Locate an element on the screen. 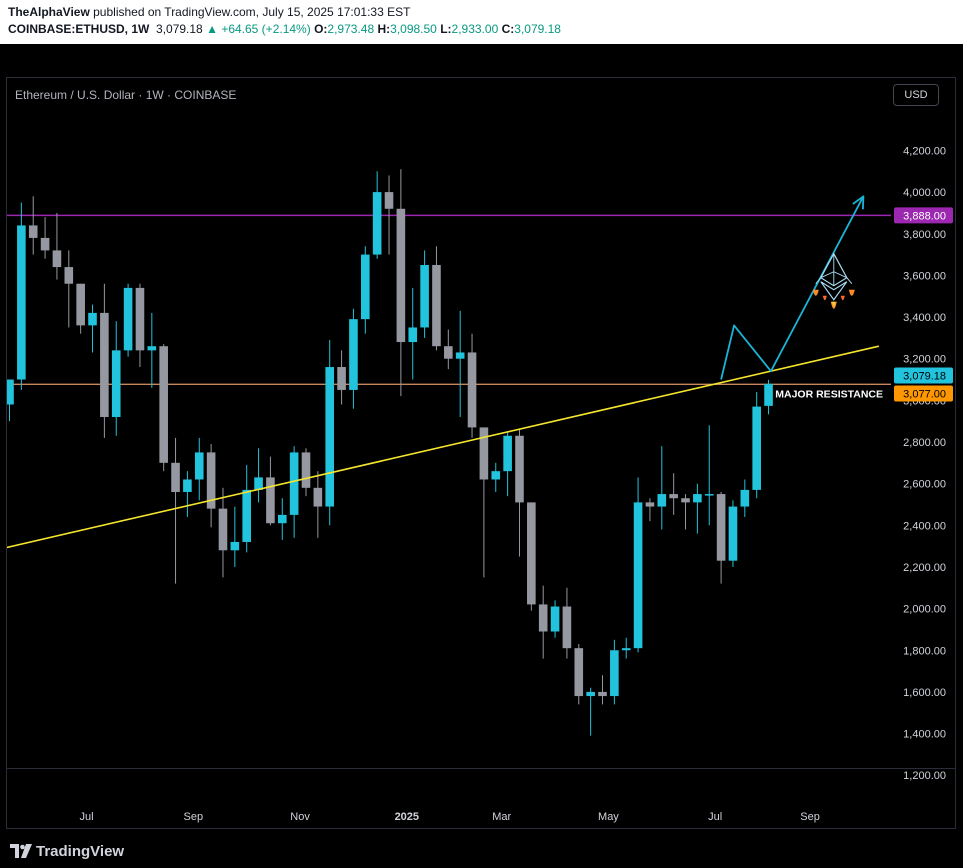  resistance-price-tag: 3,077.00 is located at coordinates (923, 393).